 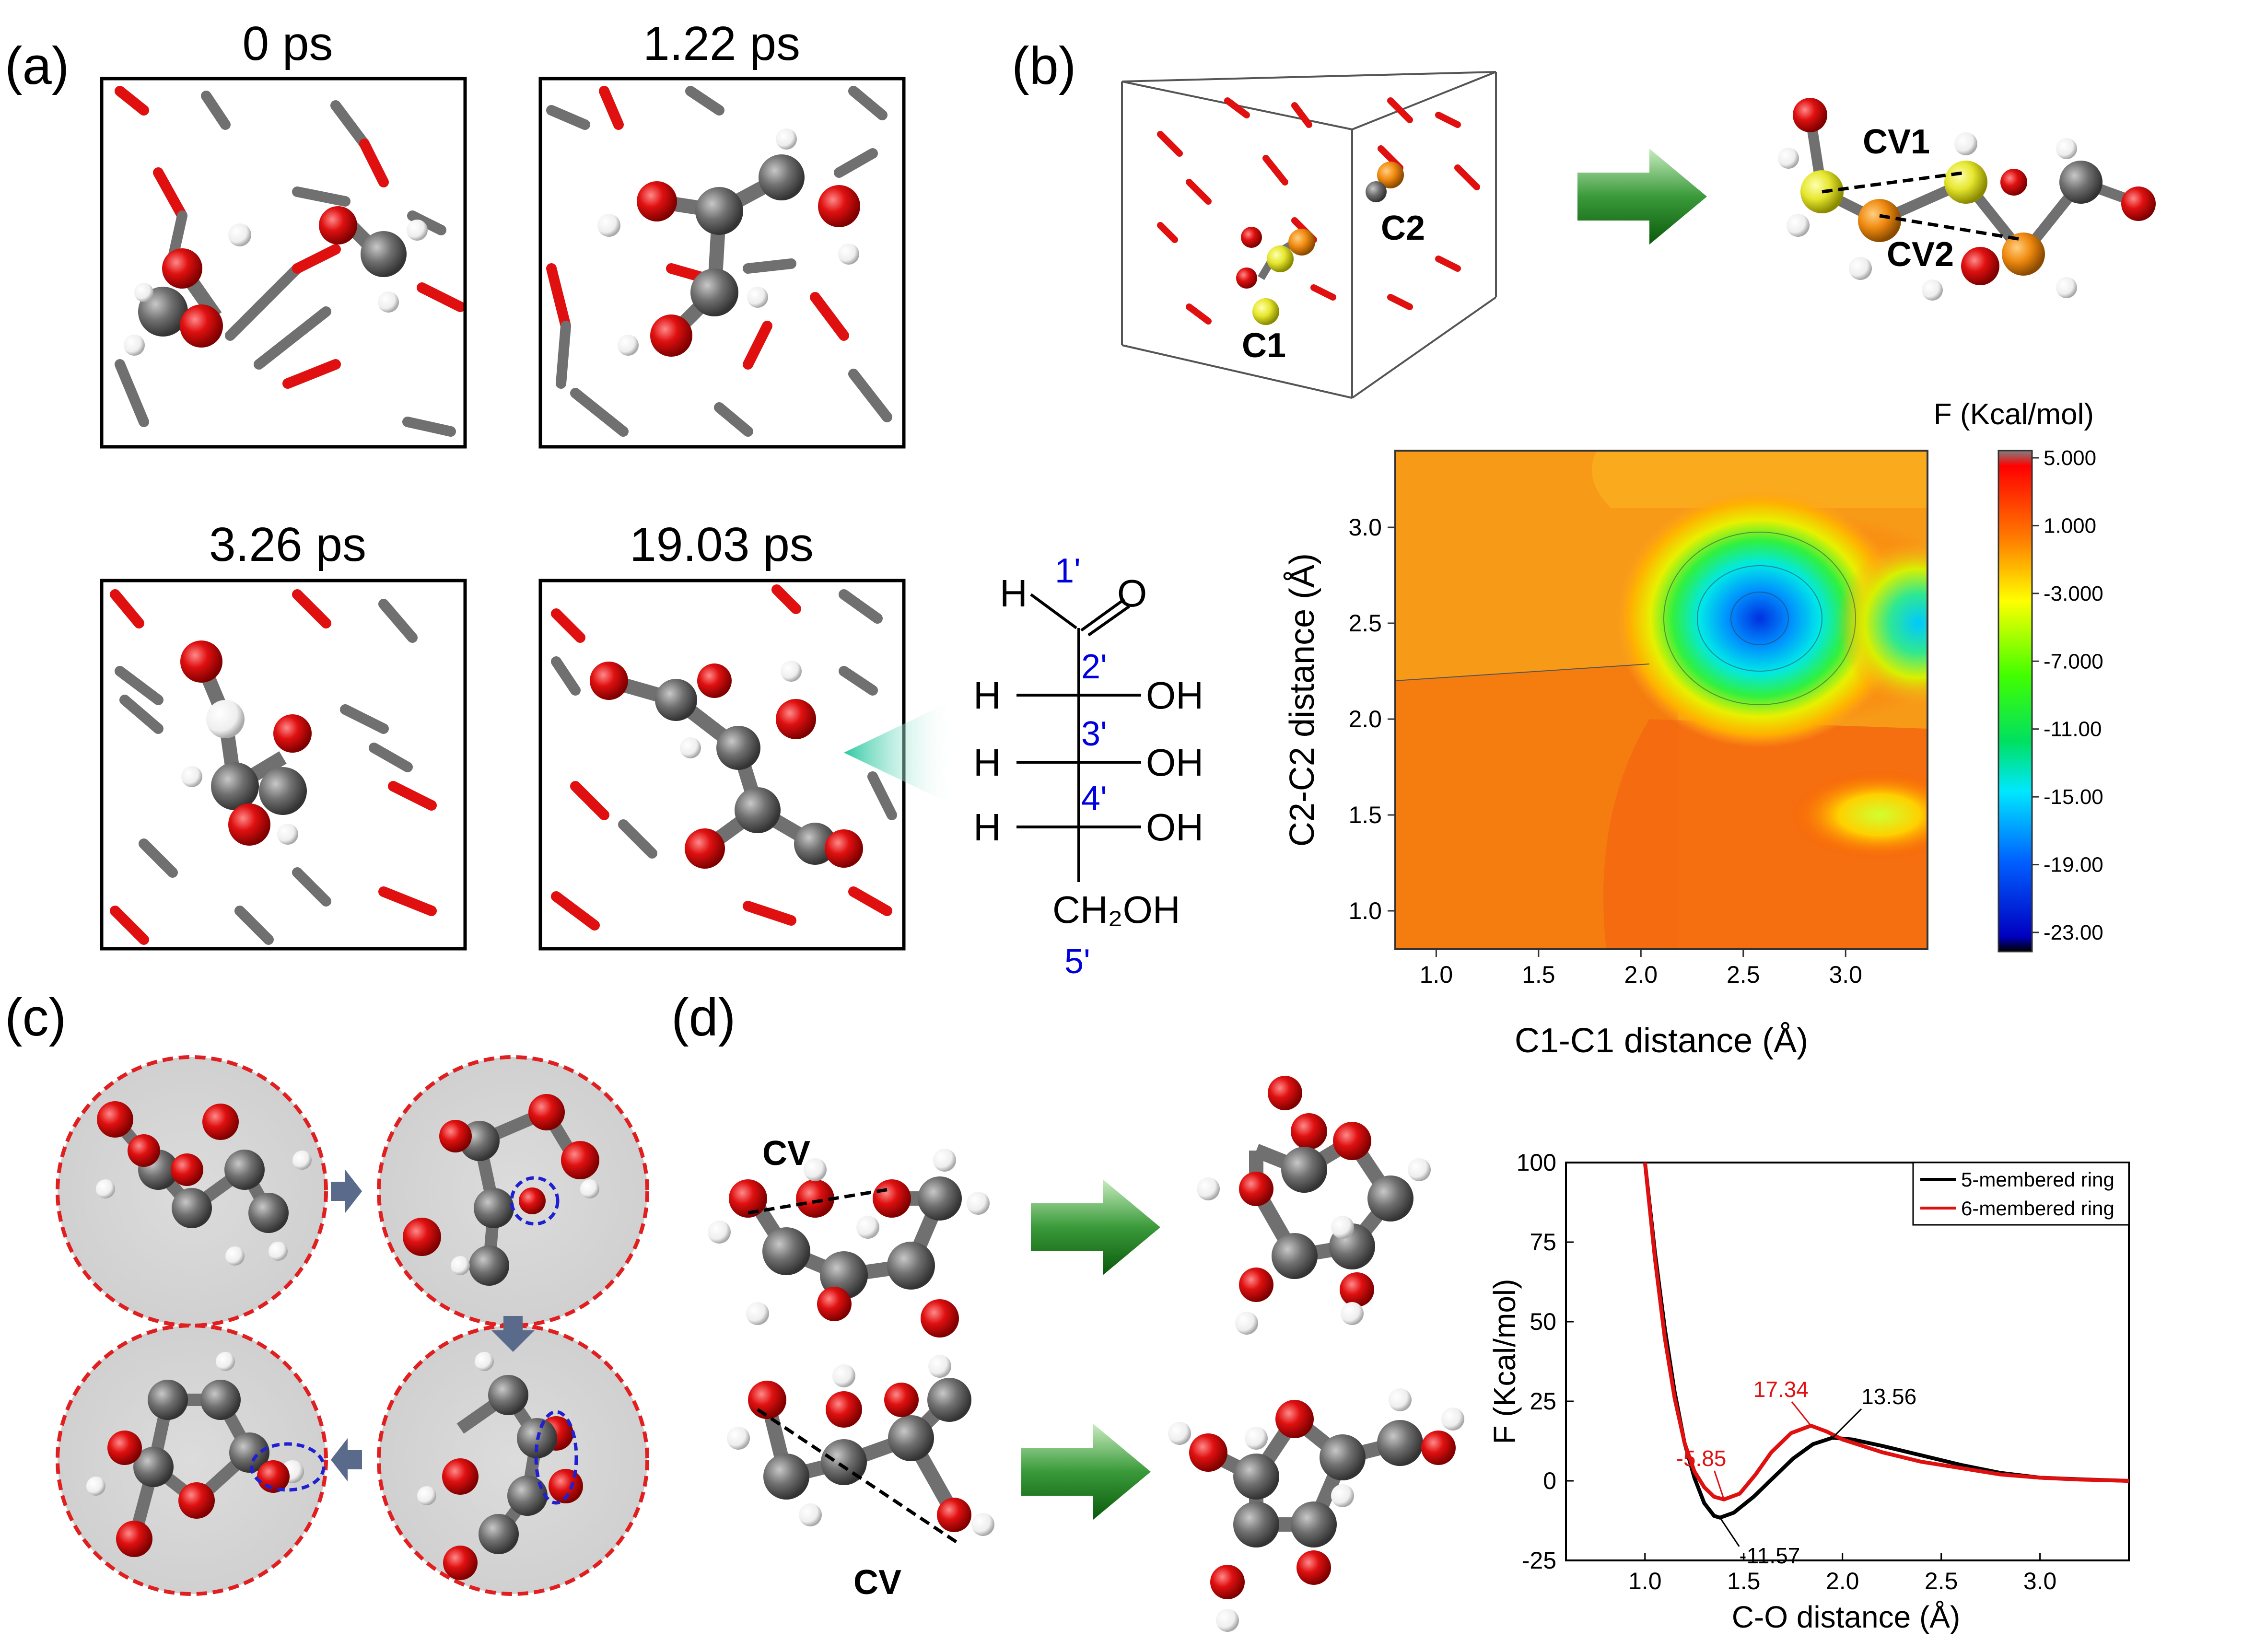 What do you see at coordinates (1504, 1361) in the screenshot?
I see `line-y-axis-title: F (Kcal/mol)` at bounding box center [1504, 1361].